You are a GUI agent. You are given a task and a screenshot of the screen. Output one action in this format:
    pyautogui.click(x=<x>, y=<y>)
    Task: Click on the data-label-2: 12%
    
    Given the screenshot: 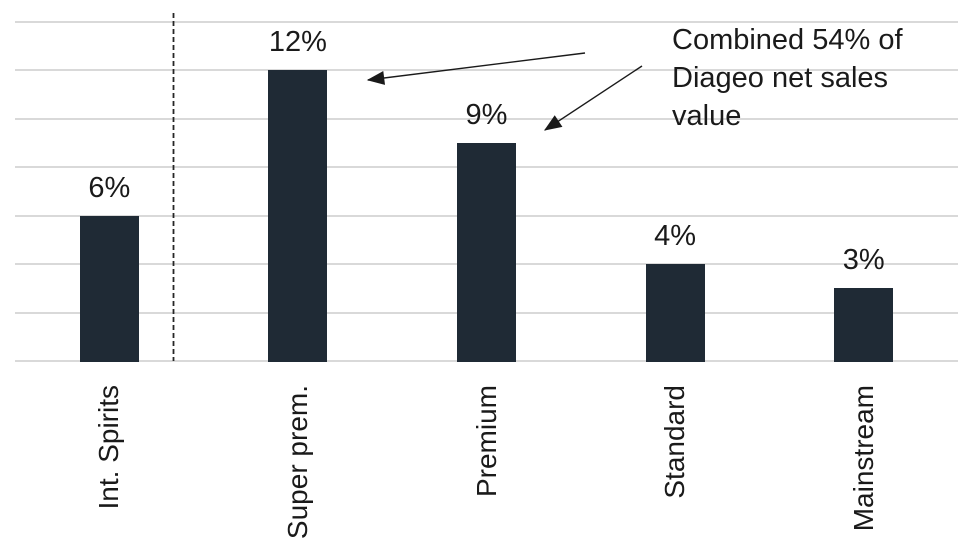 What is the action you would take?
    pyautogui.click(x=297, y=42)
    